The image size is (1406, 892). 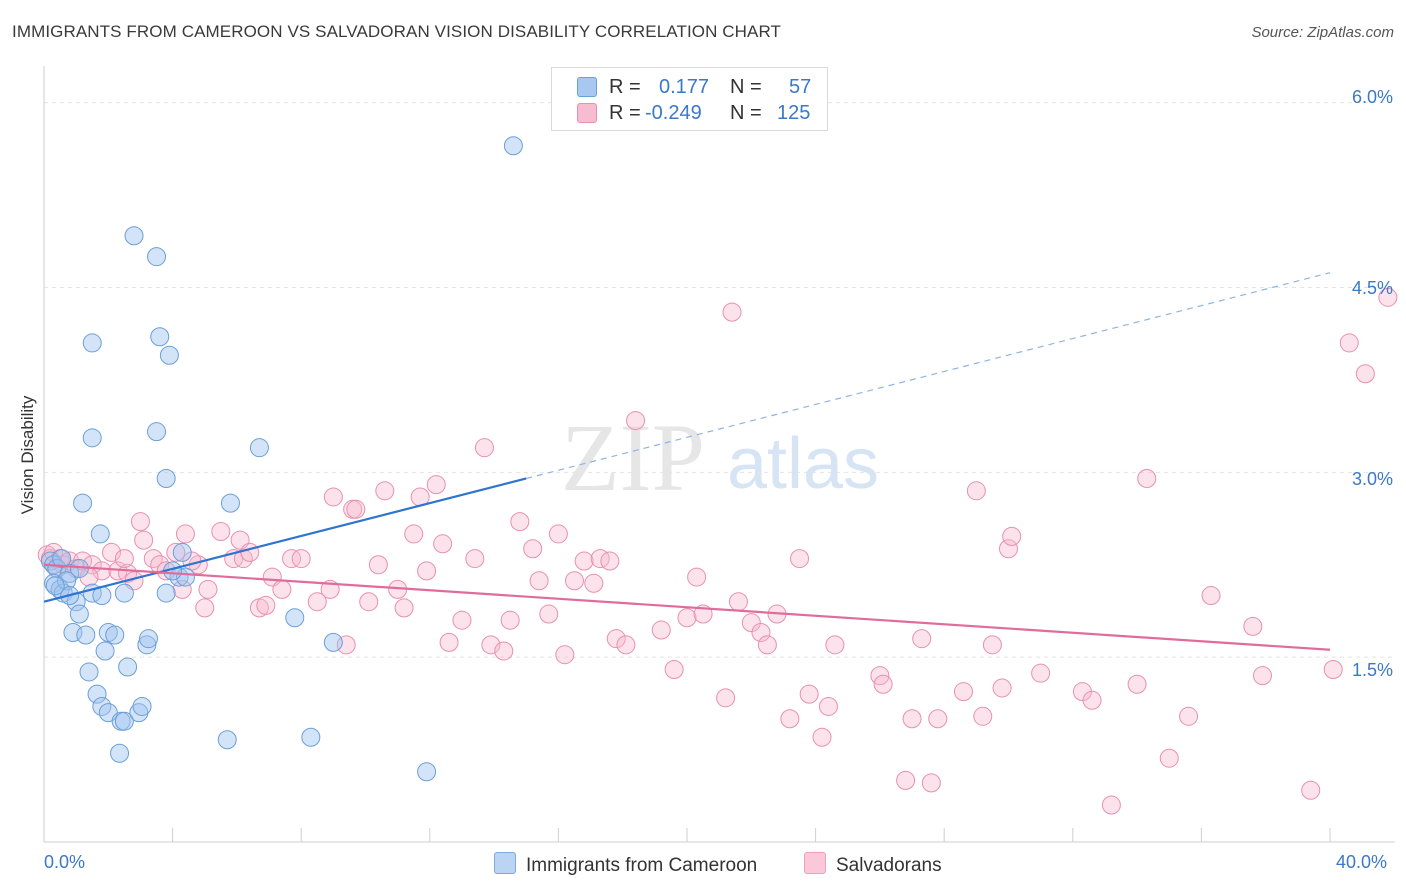 What do you see at coordinates (285, 540) in the screenshot?
I see `trend-line-cameroon` at bounding box center [285, 540].